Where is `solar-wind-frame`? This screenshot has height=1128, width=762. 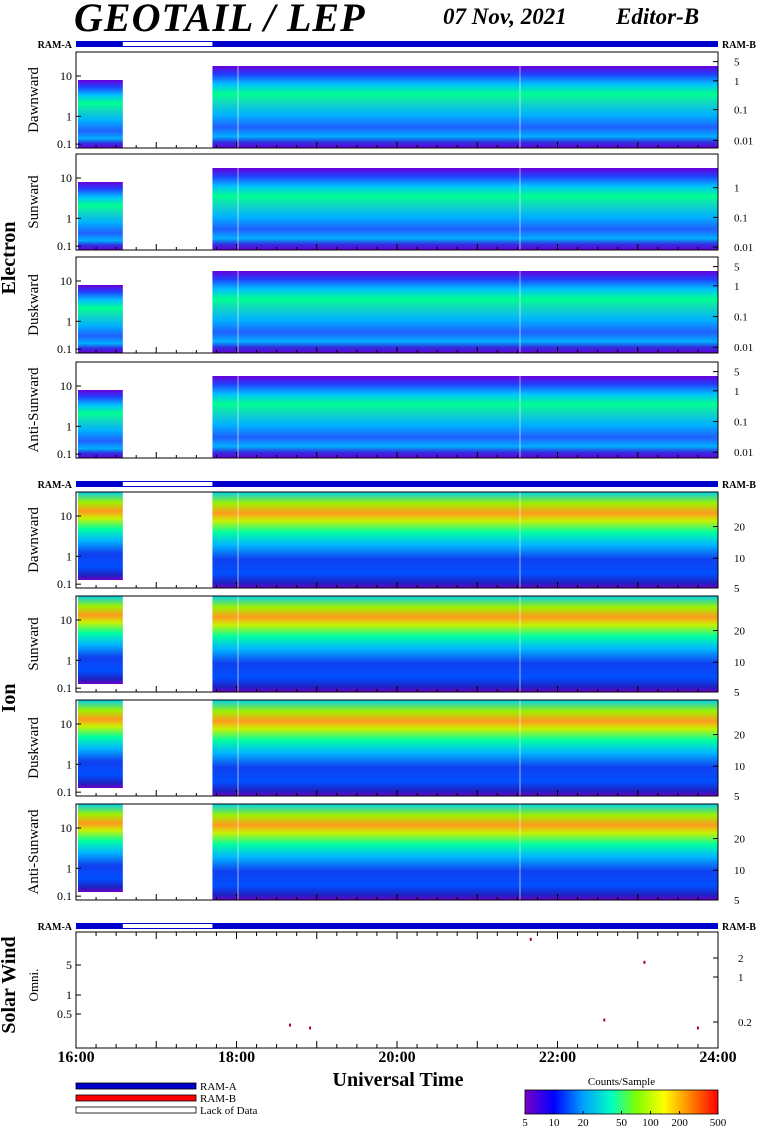 solar-wind-frame is located at coordinates (397, 990).